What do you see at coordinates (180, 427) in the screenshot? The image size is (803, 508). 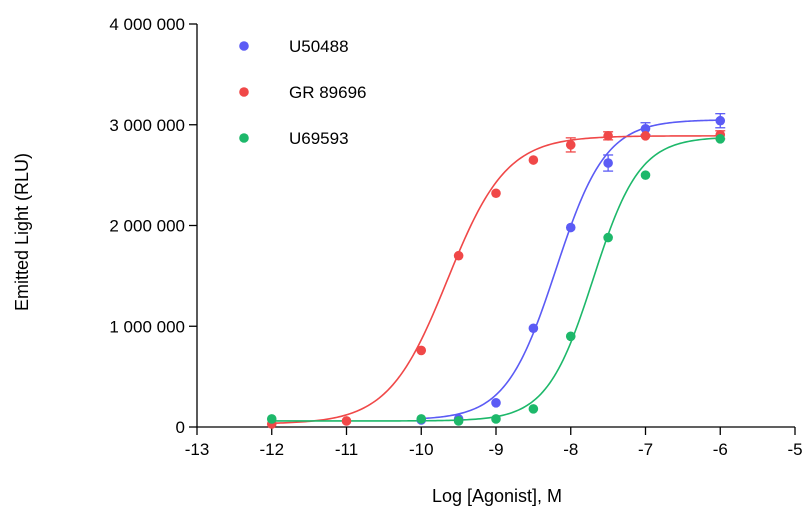 I see `y-tick-label: 0` at bounding box center [180, 427].